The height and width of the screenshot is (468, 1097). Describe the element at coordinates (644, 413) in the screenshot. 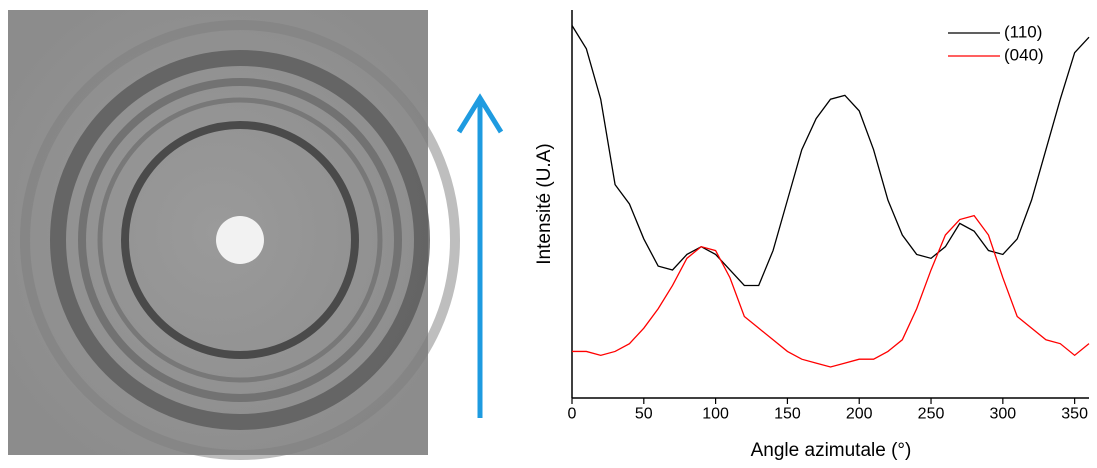

I see `x-tick-label: 50` at that location.